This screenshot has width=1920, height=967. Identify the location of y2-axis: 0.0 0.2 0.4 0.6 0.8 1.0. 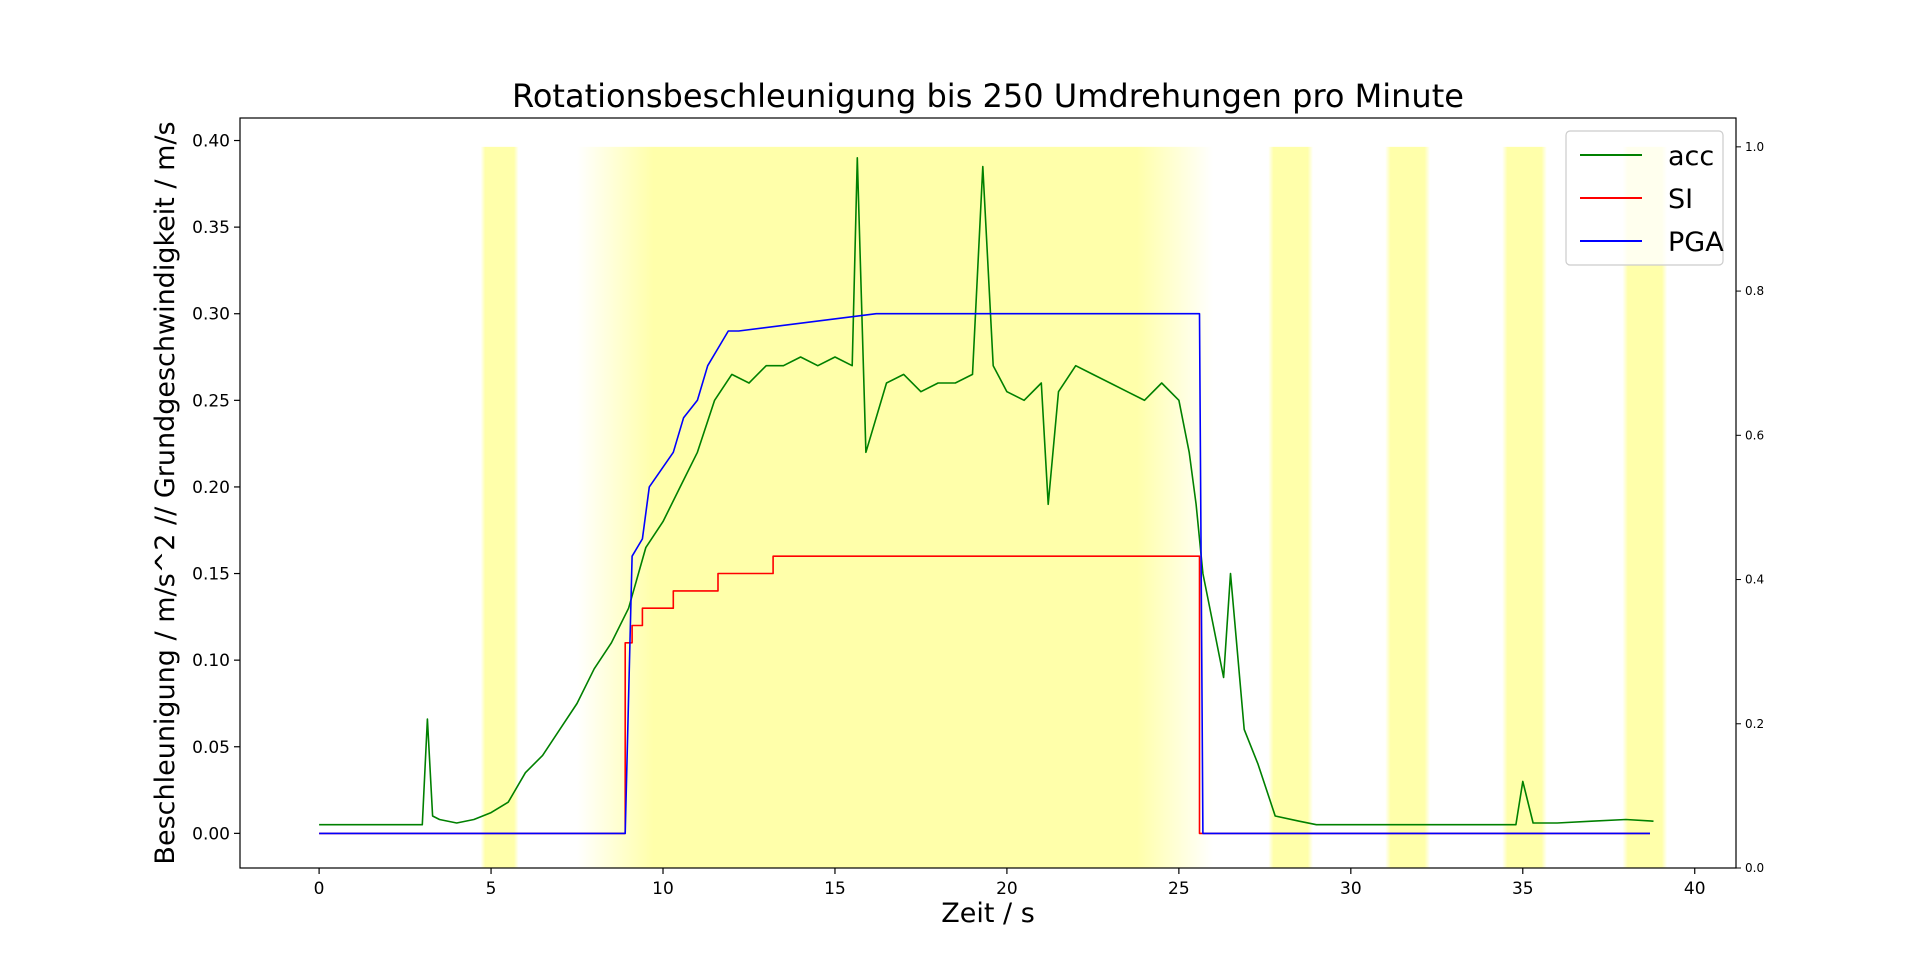
(1750, 507).